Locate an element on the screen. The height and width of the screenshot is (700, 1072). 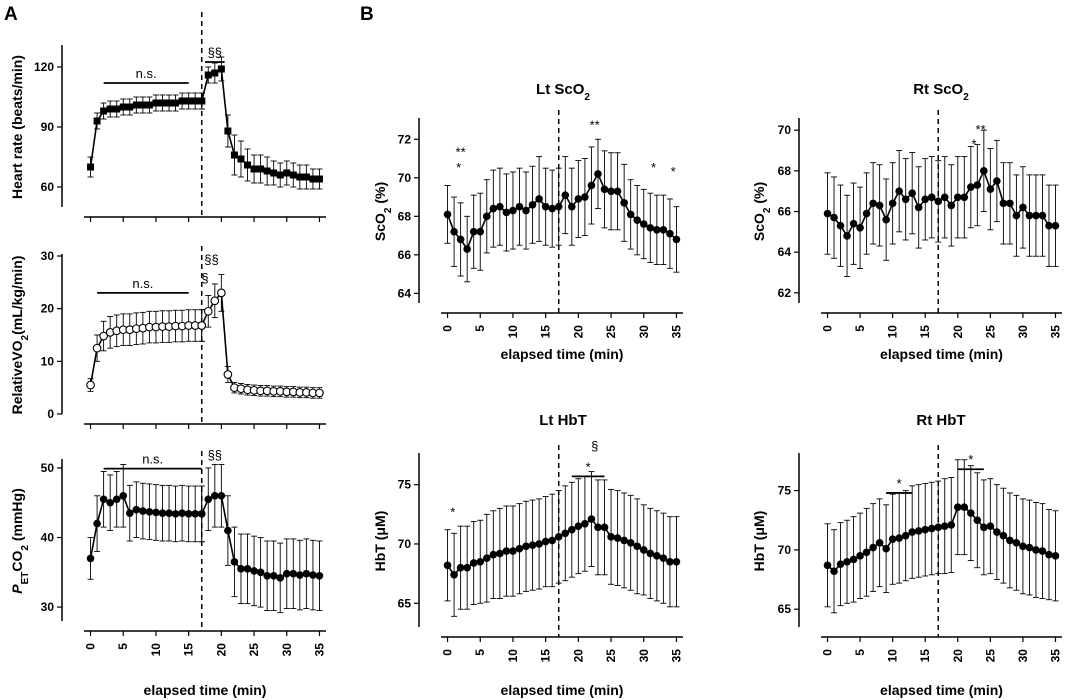
x-axis-label: elapsed time (min) is located at coordinates (562, 354).